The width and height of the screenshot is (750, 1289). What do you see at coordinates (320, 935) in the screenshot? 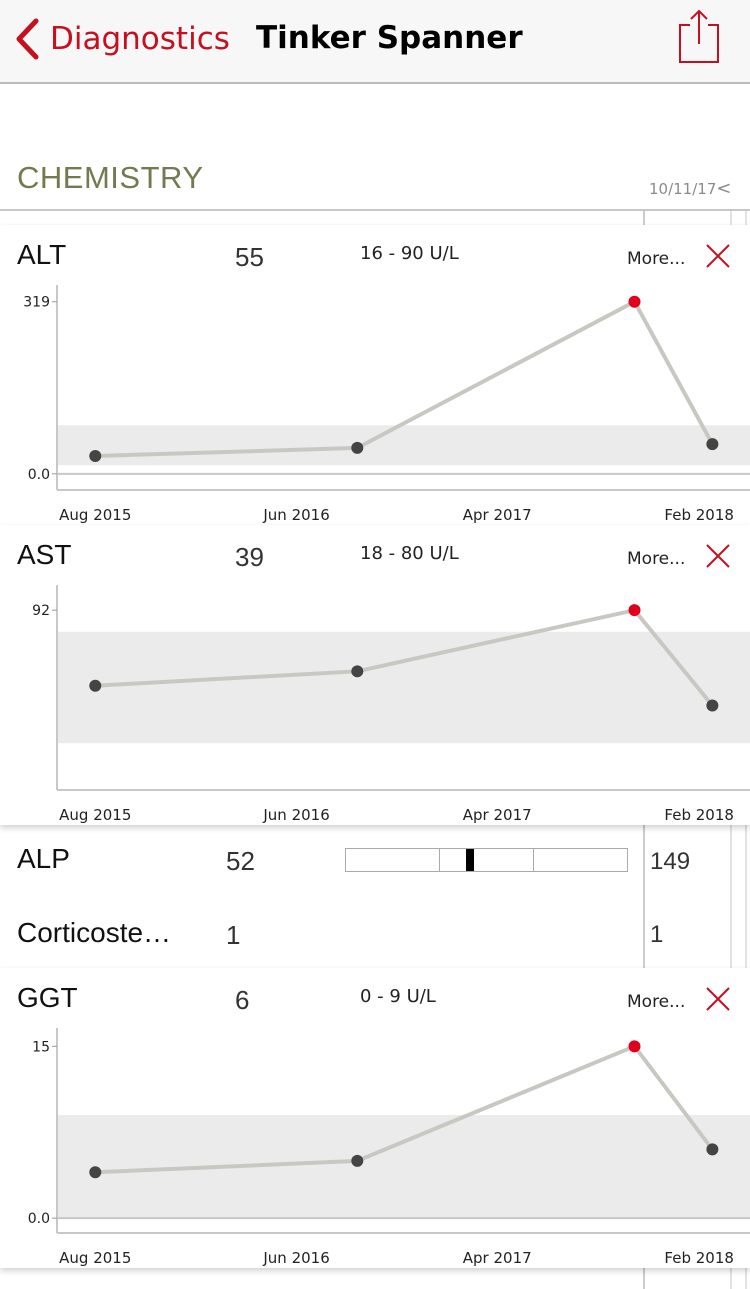
I see `result-row-corticosteroid: Corticoste… 1` at bounding box center [320, 935].